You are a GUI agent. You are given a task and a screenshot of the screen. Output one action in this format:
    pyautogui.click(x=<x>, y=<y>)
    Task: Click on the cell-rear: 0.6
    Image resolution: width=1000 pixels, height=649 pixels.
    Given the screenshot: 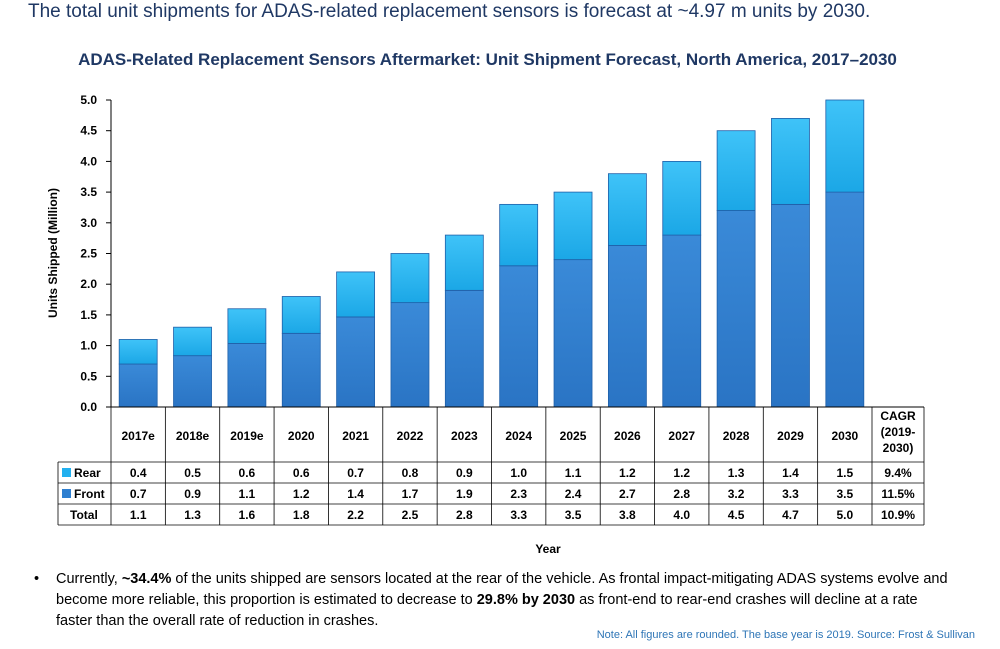 What is the action you would take?
    pyautogui.click(x=247, y=473)
    